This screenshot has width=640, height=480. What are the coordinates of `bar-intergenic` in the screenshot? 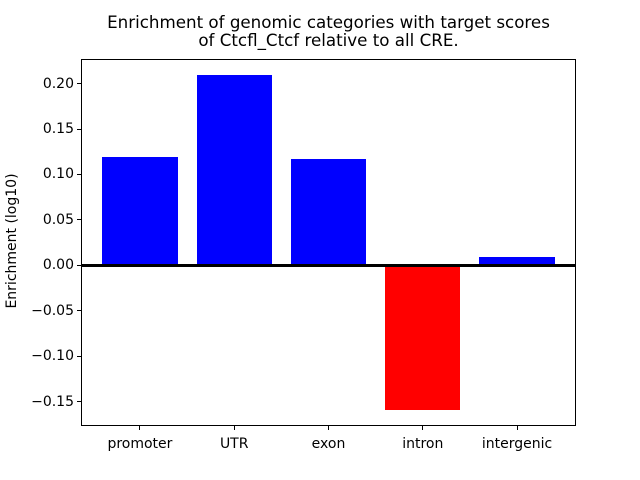 It's located at (517, 261).